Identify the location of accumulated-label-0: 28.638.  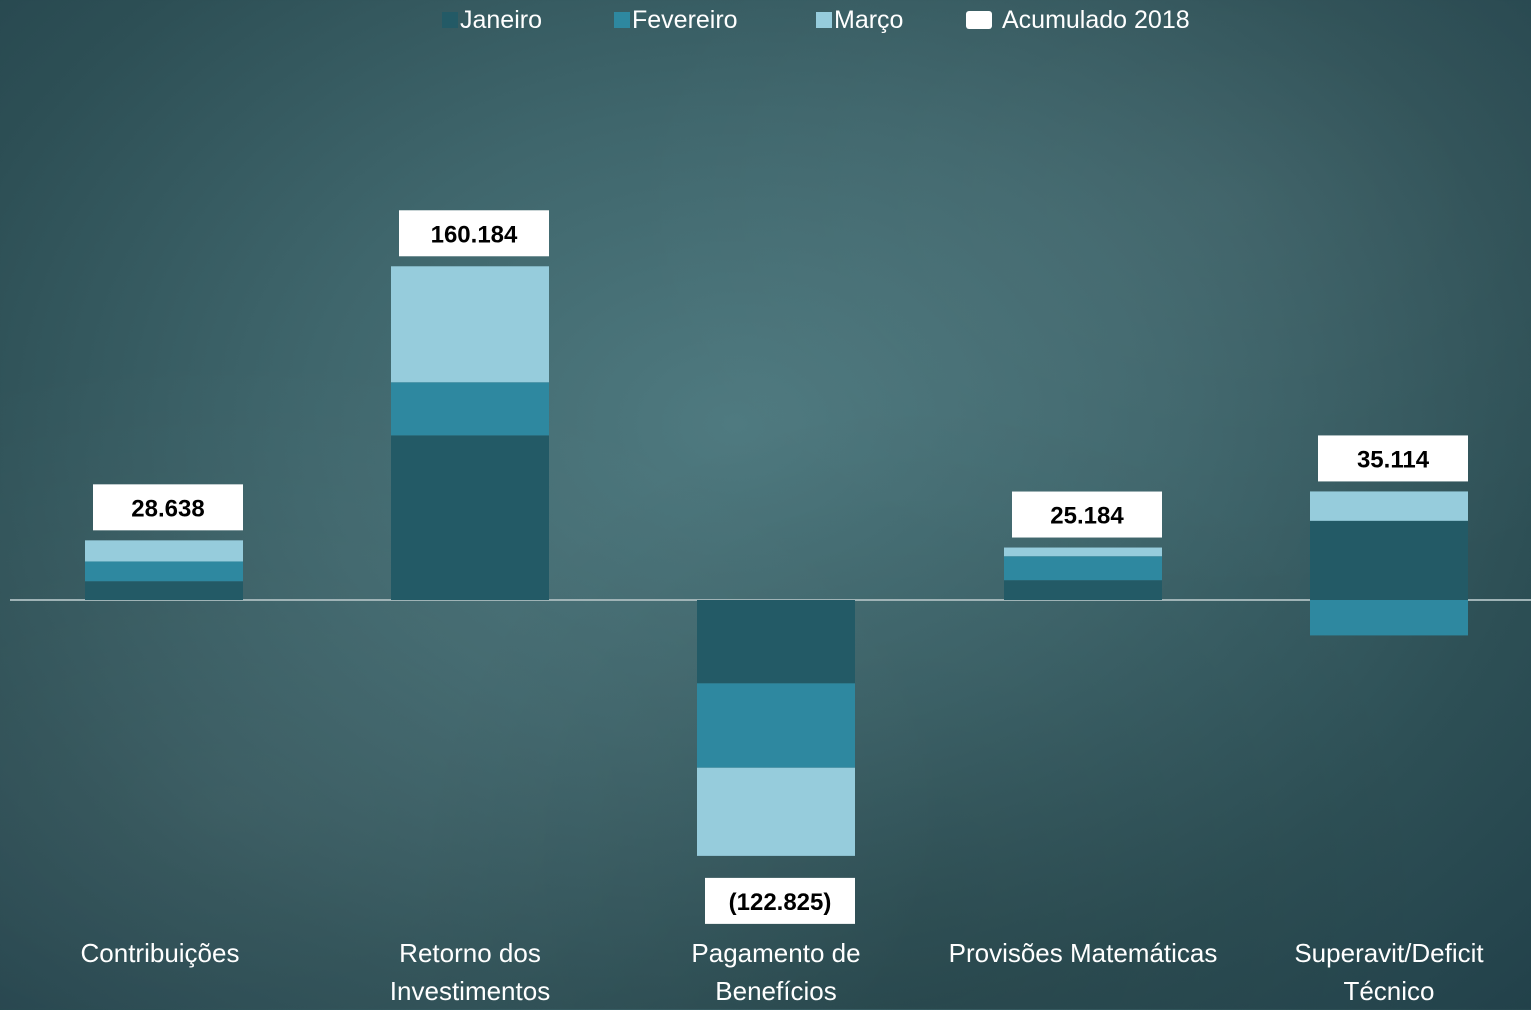
(167, 508).